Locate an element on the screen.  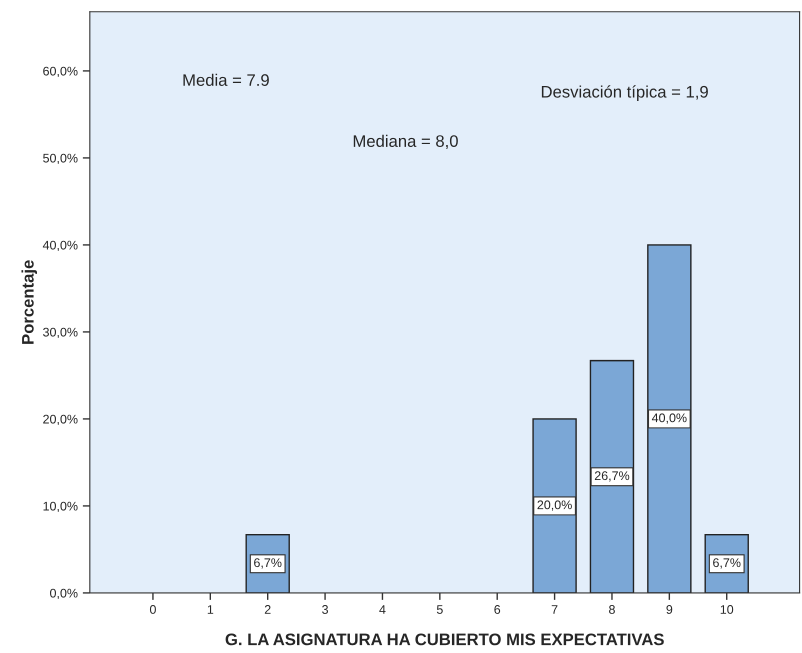
x-tick-label: 6 is located at coordinates (497, 609).